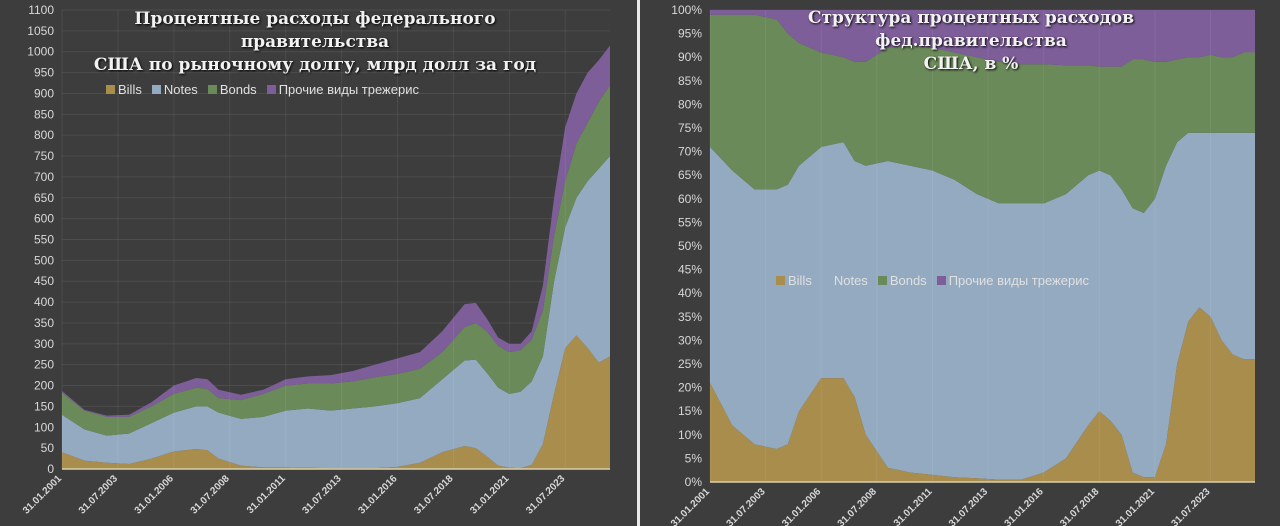  Describe the element at coordinates (690, 317) in the screenshot. I see `y-tick-label: 35%` at that location.